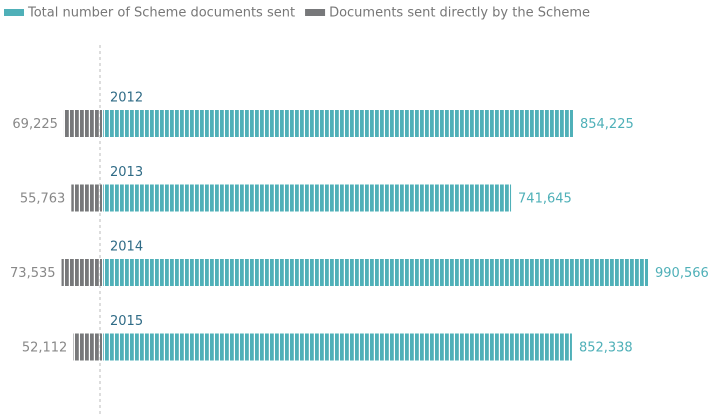  Describe the element at coordinates (126, 98) in the screenshot. I see `year-label: 2012` at that location.